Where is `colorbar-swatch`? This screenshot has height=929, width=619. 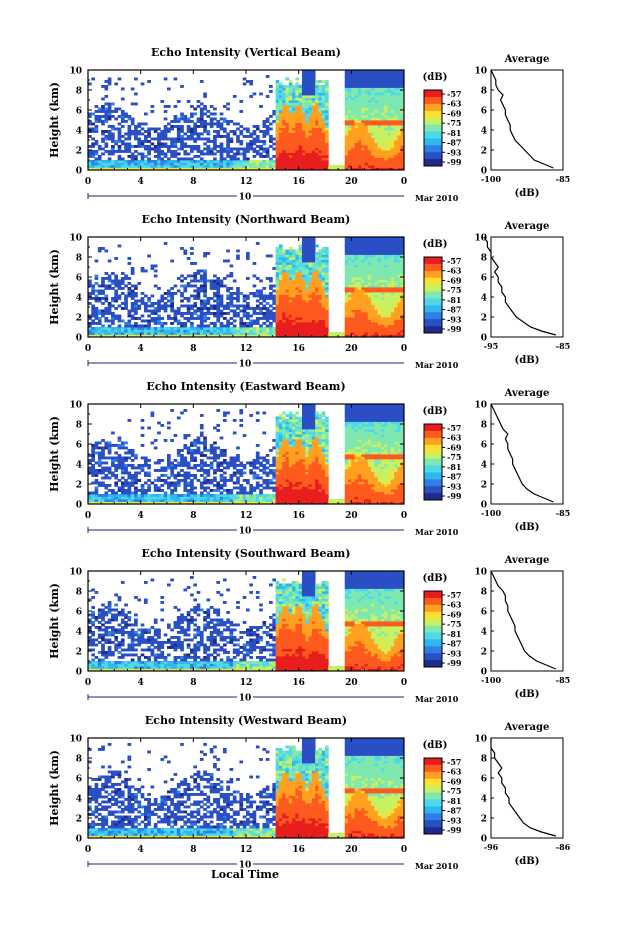 colorbar-swatch is located at coordinates (433, 309).